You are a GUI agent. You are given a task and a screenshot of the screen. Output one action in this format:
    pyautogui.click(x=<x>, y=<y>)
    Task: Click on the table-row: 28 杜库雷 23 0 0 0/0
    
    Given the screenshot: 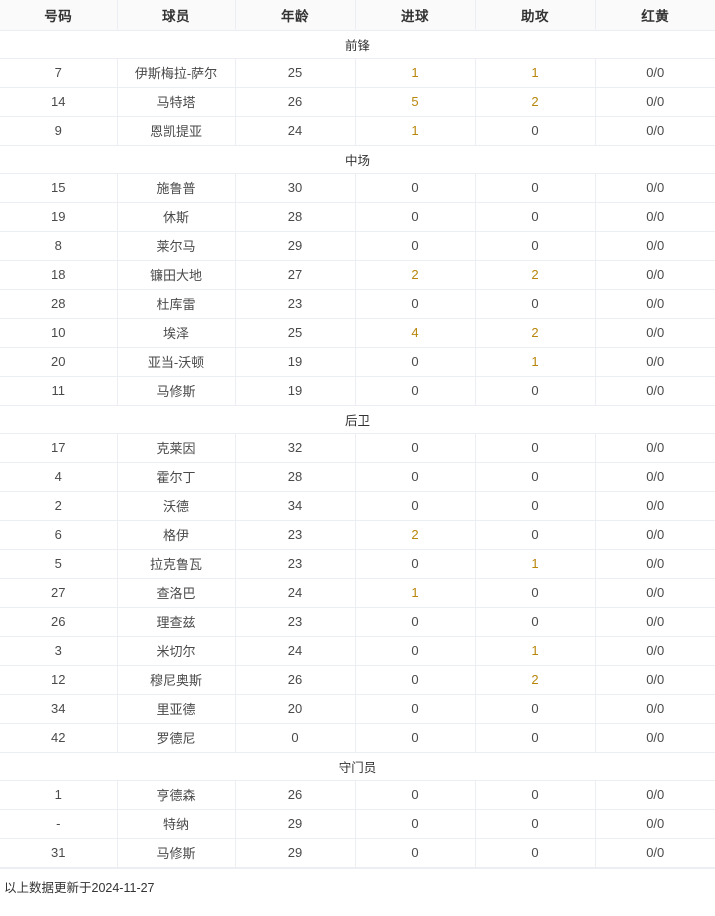 What is the action you would take?
    pyautogui.click(x=357, y=304)
    